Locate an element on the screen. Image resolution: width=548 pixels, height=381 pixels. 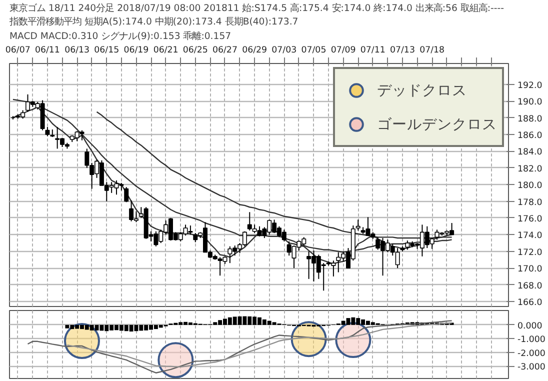
y-tick-label: -3.000 is located at coordinates (532, 367).